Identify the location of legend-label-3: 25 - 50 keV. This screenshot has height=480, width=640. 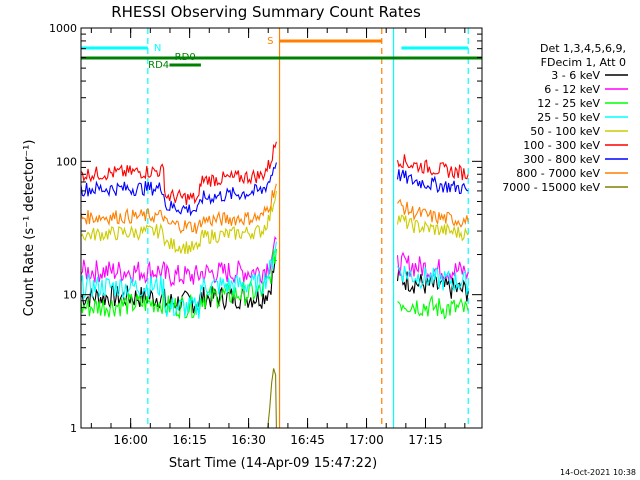
(568, 117).